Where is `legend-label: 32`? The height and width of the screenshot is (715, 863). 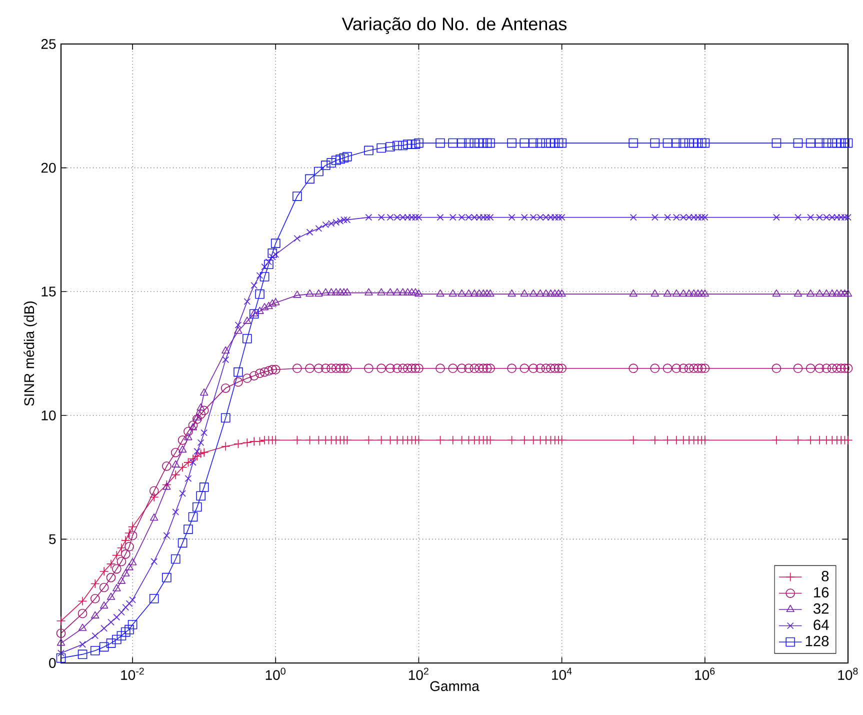 legend-label: 32 is located at coordinates (821, 608).